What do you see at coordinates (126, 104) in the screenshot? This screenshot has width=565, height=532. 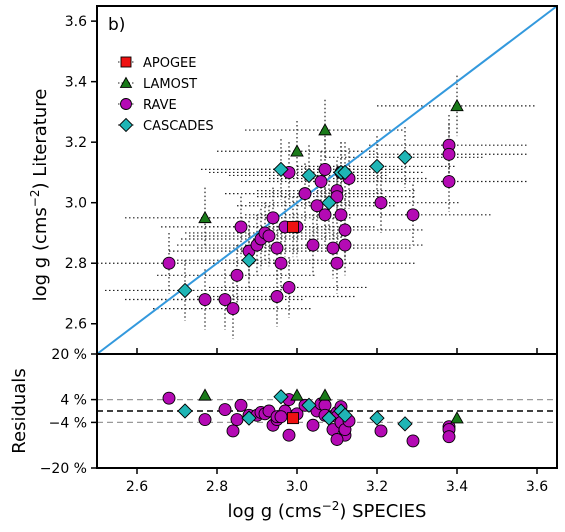 I see `legend-marker-rave` at bounding box center [126, 104].